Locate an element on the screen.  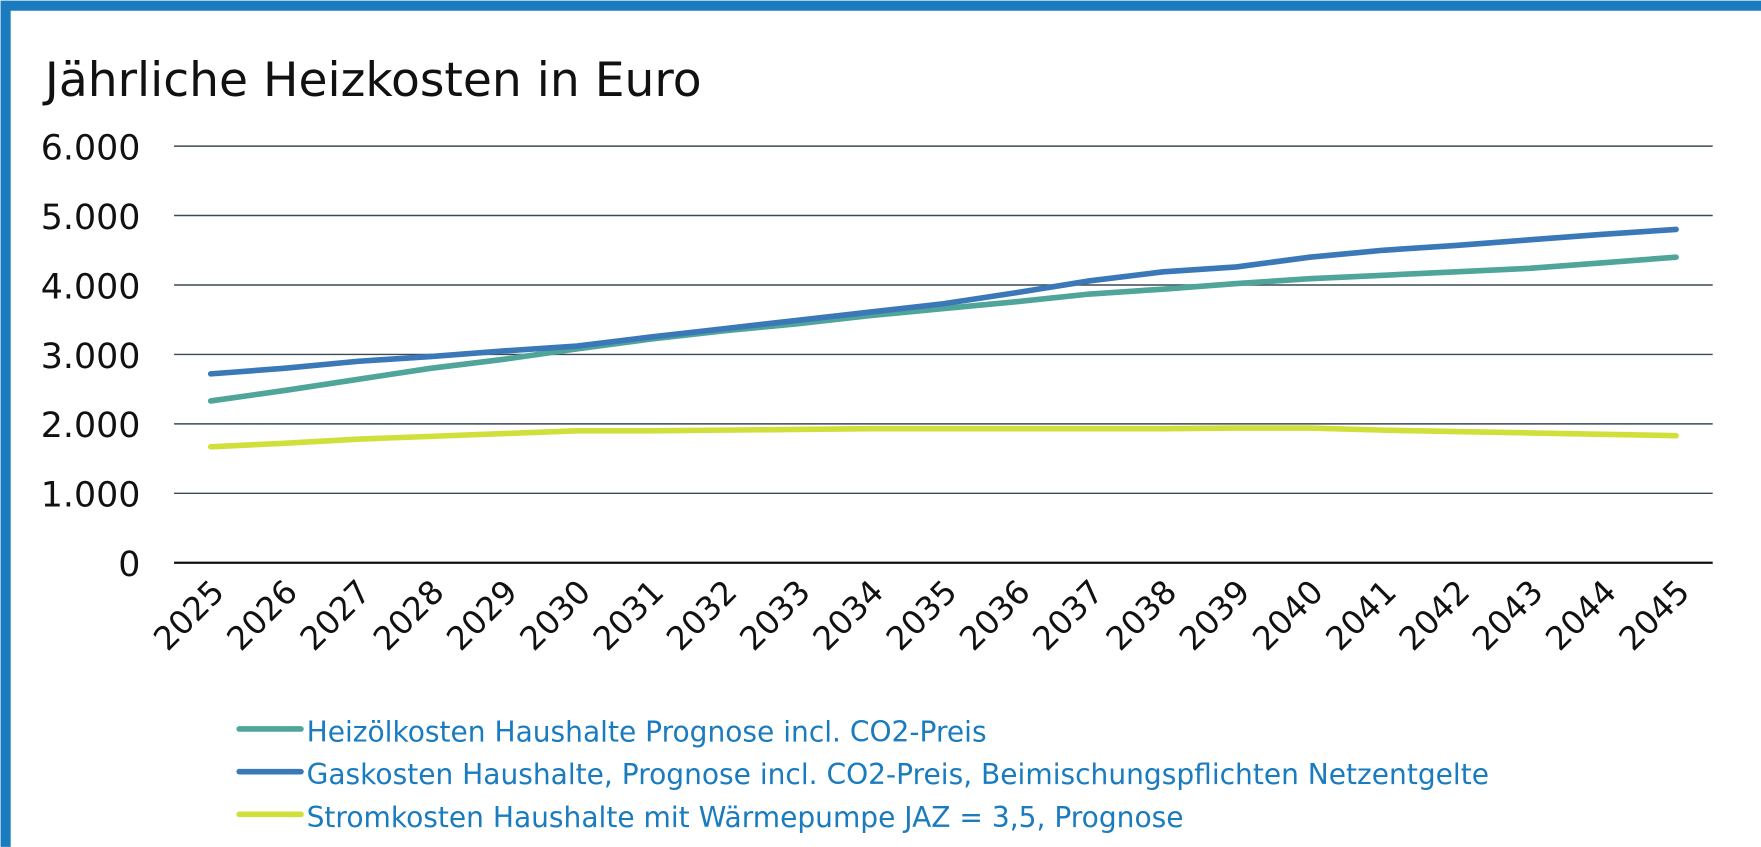
x-tick-label: 2032 is located at coordinates (701, 615).